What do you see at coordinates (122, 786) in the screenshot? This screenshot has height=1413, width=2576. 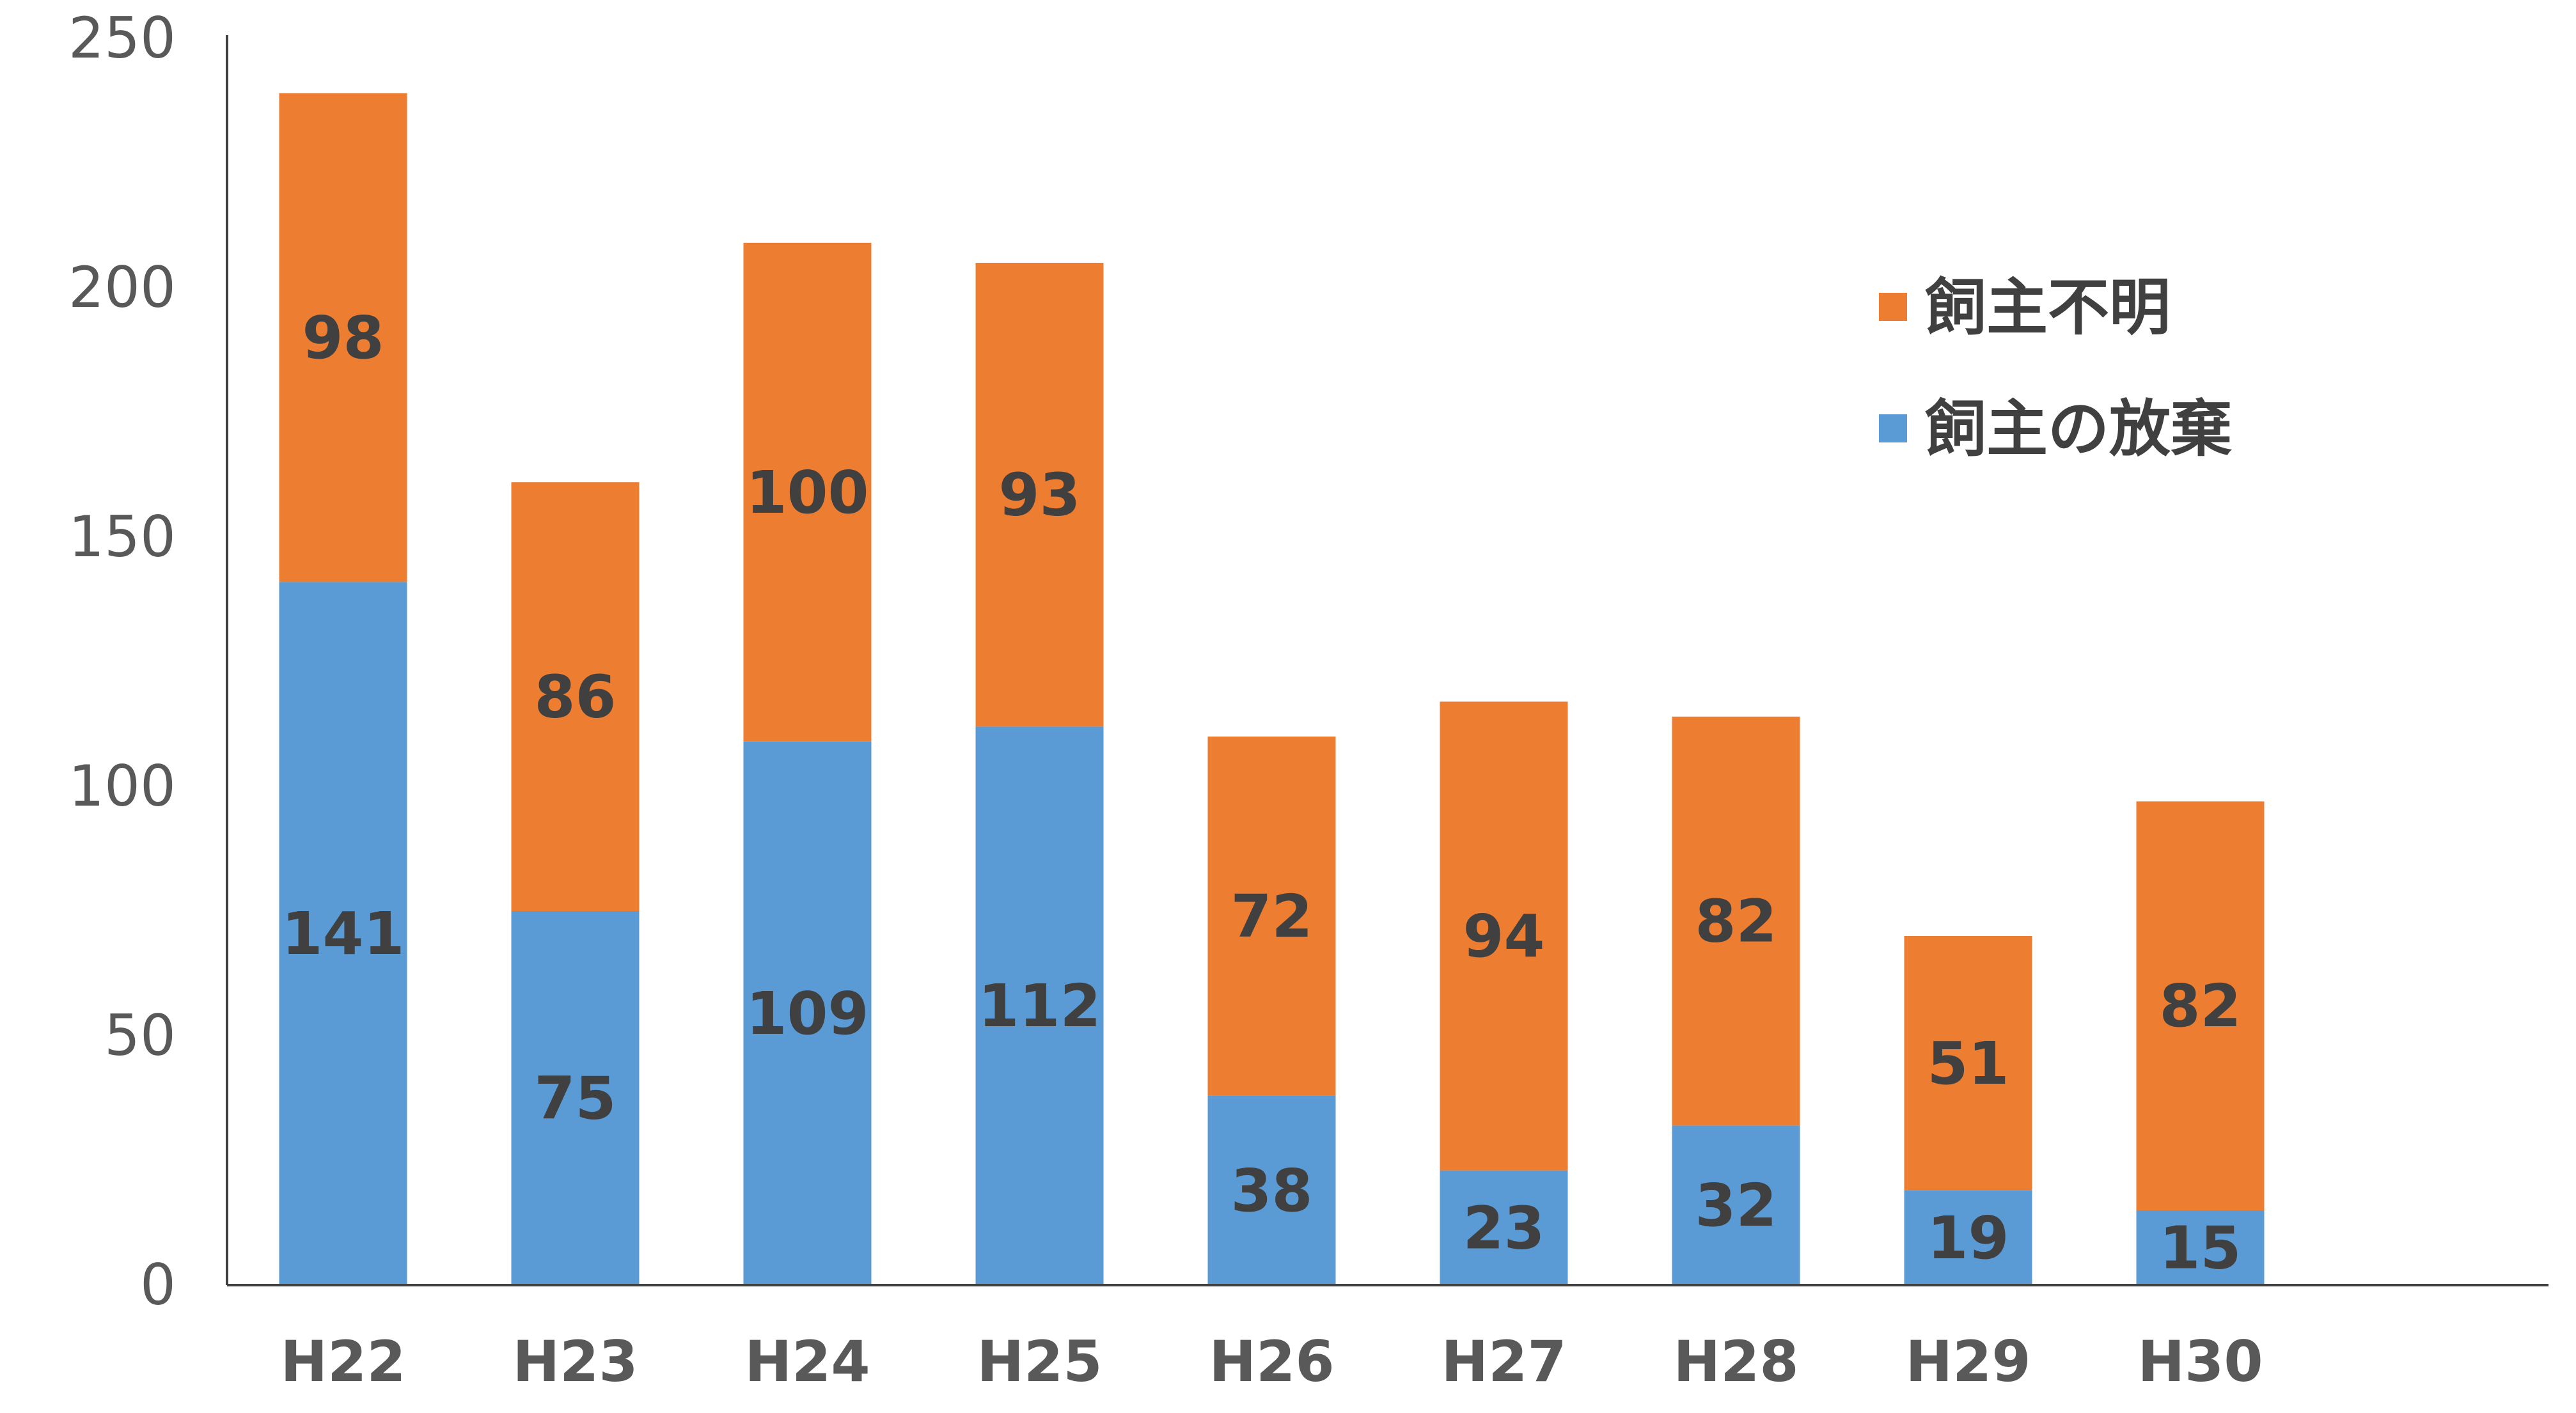 I see `y-tick-label: 100` at bounding box center [122, 786].